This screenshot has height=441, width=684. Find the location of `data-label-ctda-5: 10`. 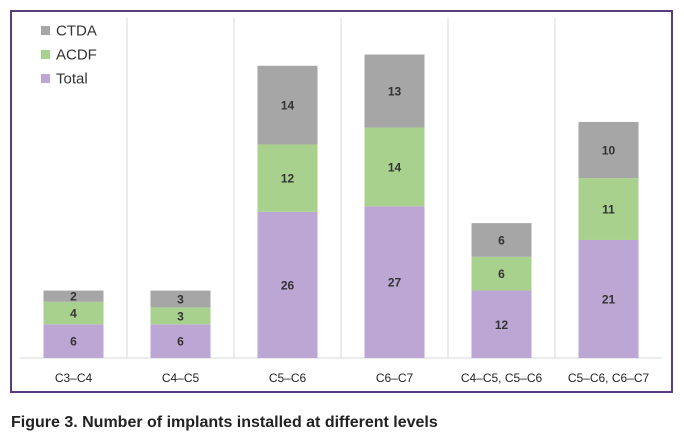

data-label-ctda-5: 10 is located at coordinates (609, 151).